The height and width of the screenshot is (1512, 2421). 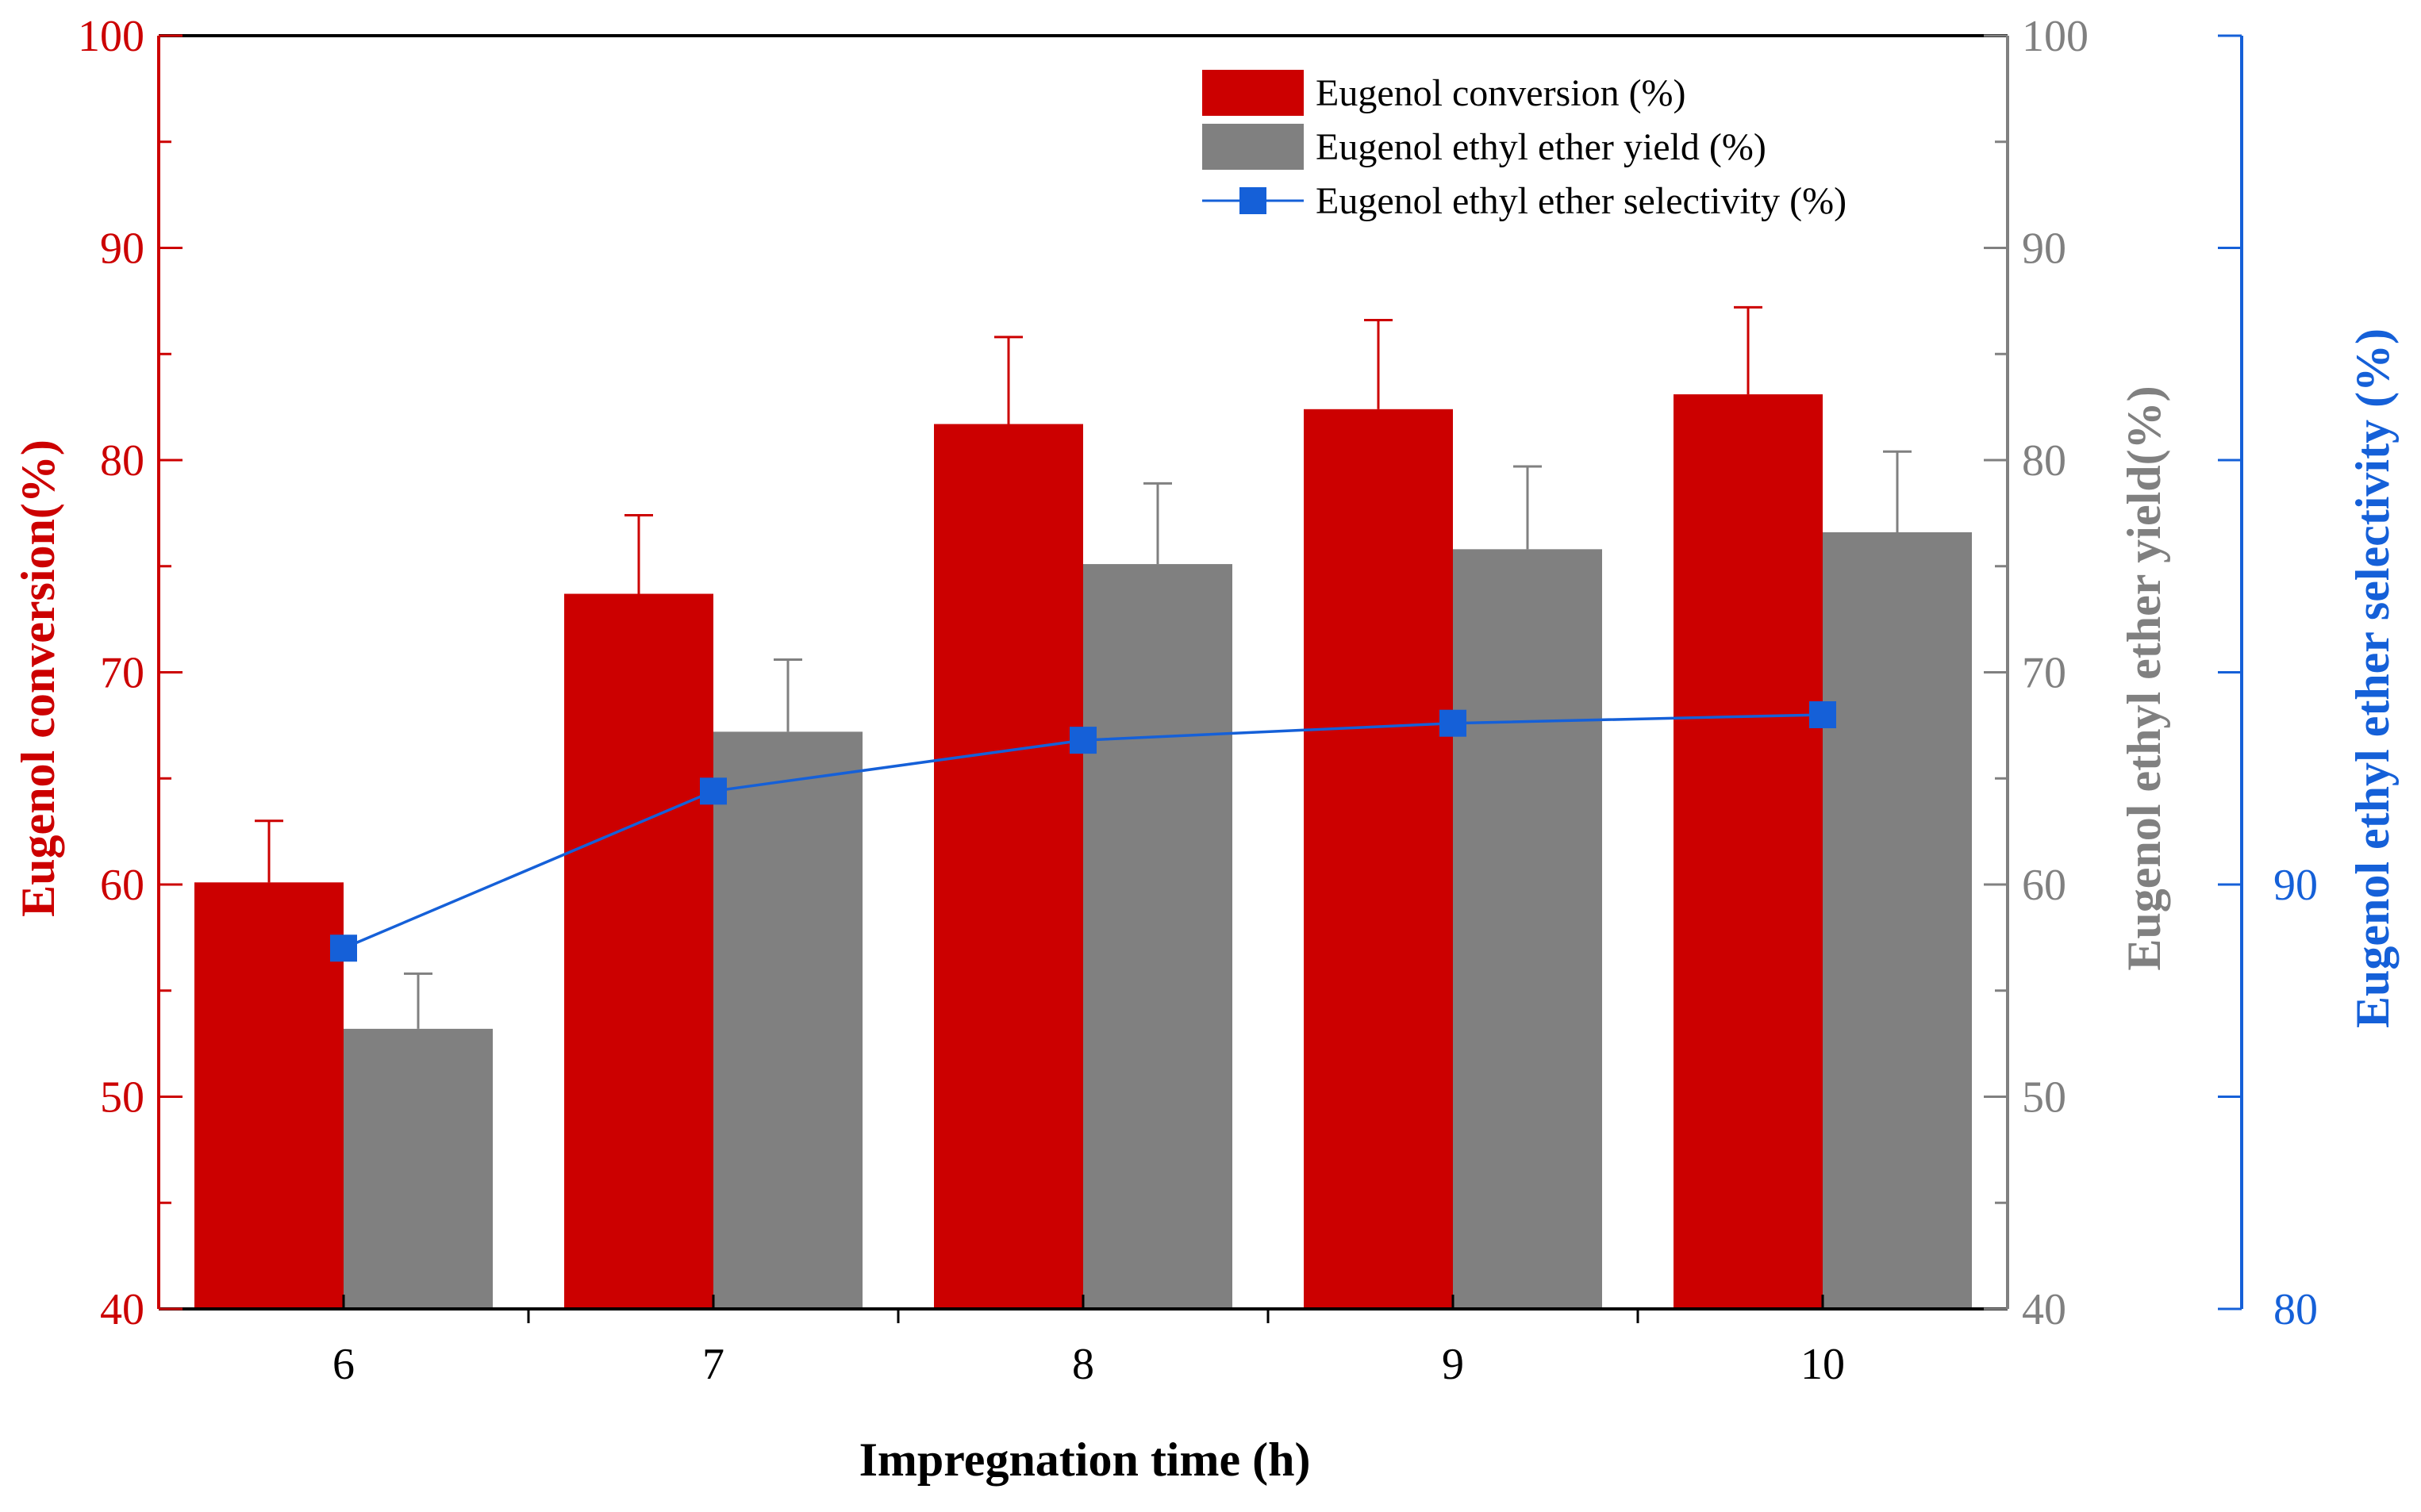 What do you see at coordinates (2044, 674) in the screenshot?
I see `middle-tick-label-70: 70` at bounding box center [2044, 674].